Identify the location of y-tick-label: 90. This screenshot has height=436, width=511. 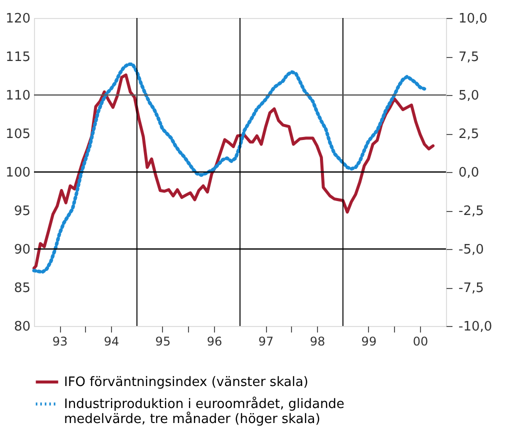
(22, 250).